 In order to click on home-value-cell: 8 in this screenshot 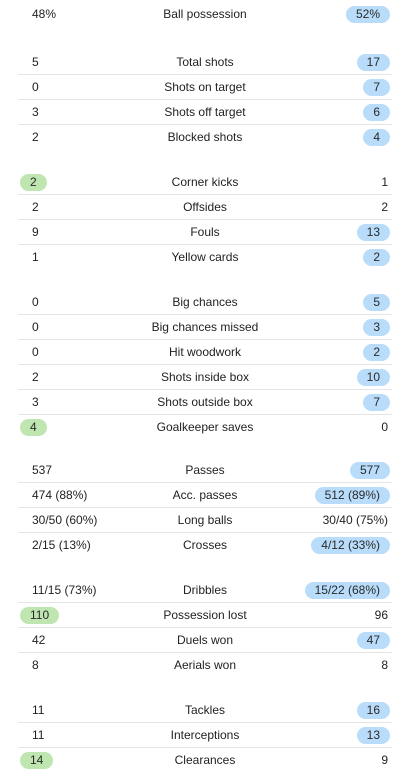, I will do `click(33, 665)`.